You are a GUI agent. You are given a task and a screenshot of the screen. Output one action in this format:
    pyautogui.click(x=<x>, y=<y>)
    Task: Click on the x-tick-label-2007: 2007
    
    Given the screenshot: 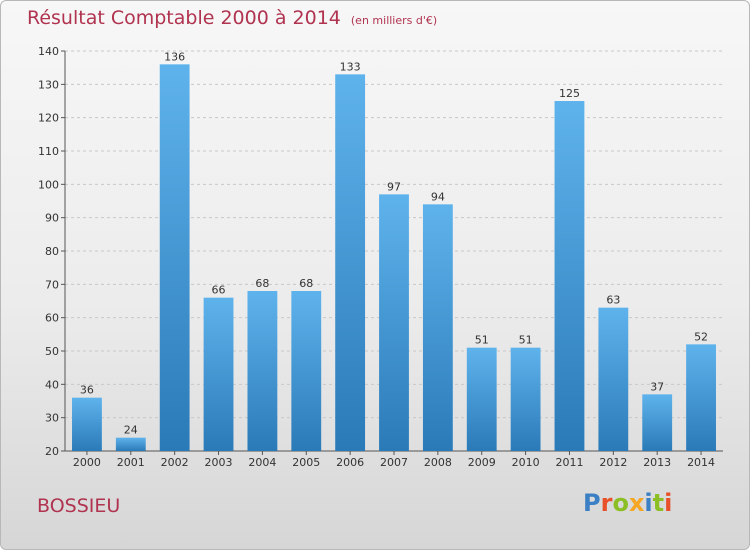 What is the action you would take?
    pyautogui.click(x=394, y=462)
    